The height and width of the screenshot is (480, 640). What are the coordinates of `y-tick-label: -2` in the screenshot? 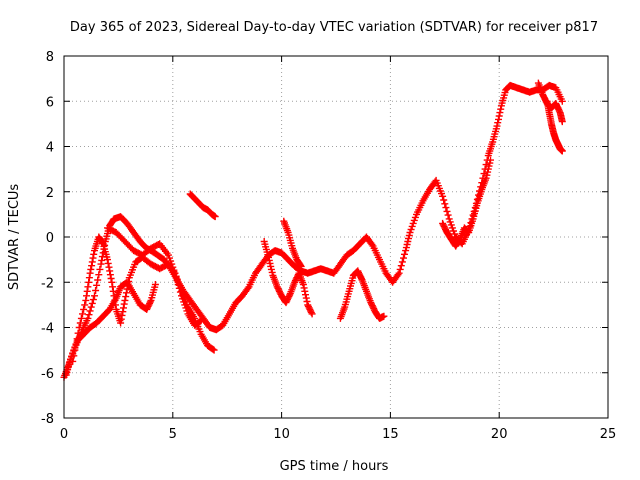 It's located at (47, 283).